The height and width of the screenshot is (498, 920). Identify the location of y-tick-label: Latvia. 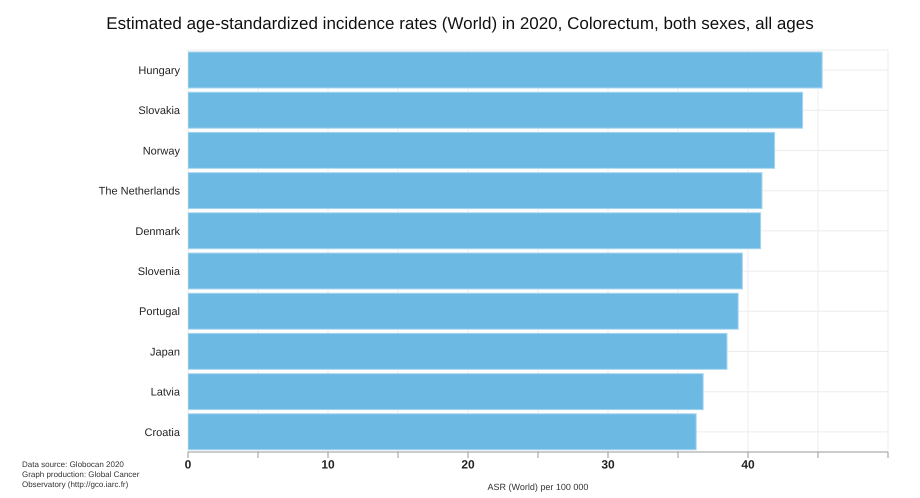
(165, 392).